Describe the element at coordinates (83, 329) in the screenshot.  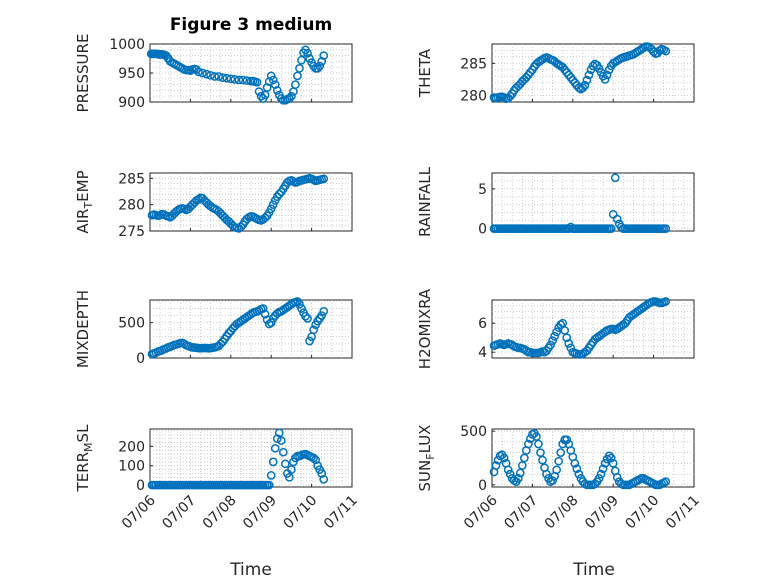
I see `y-axis-label: MIXDEPTH` at that location.